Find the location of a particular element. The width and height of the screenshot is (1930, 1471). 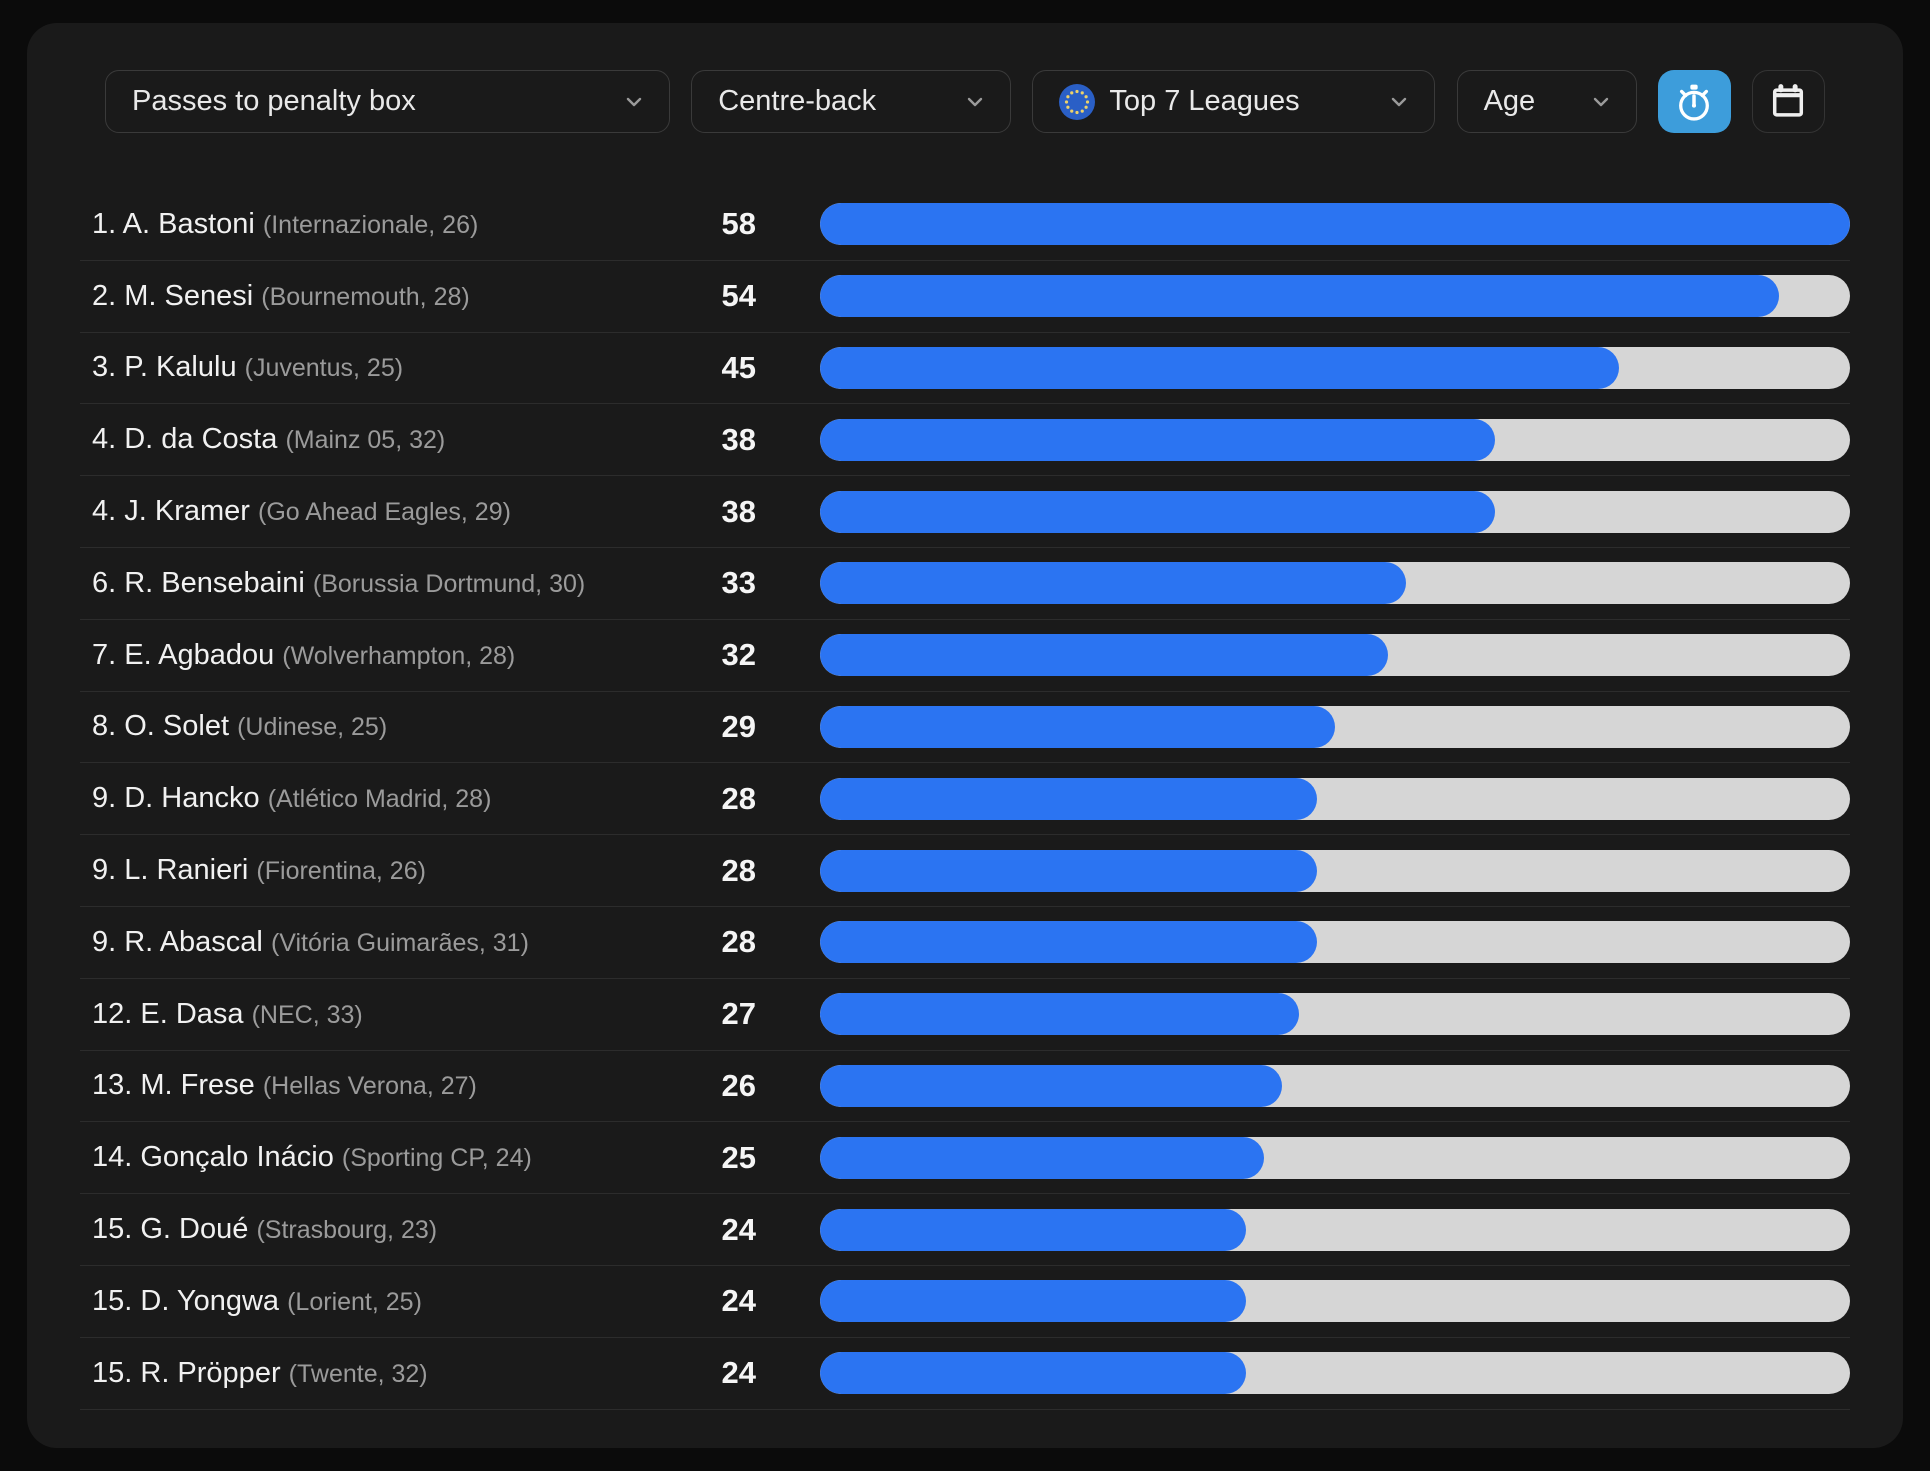

leaderboard-row: 14. Gonçalo Inácio (Sporting CP, 24) 25 is located at coordinates (965, 1158).